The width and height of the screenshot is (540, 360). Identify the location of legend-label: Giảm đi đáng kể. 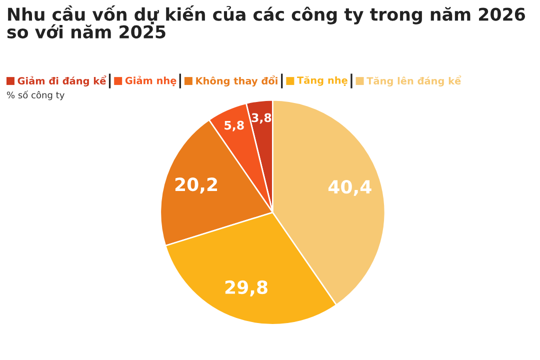
(62, 81).